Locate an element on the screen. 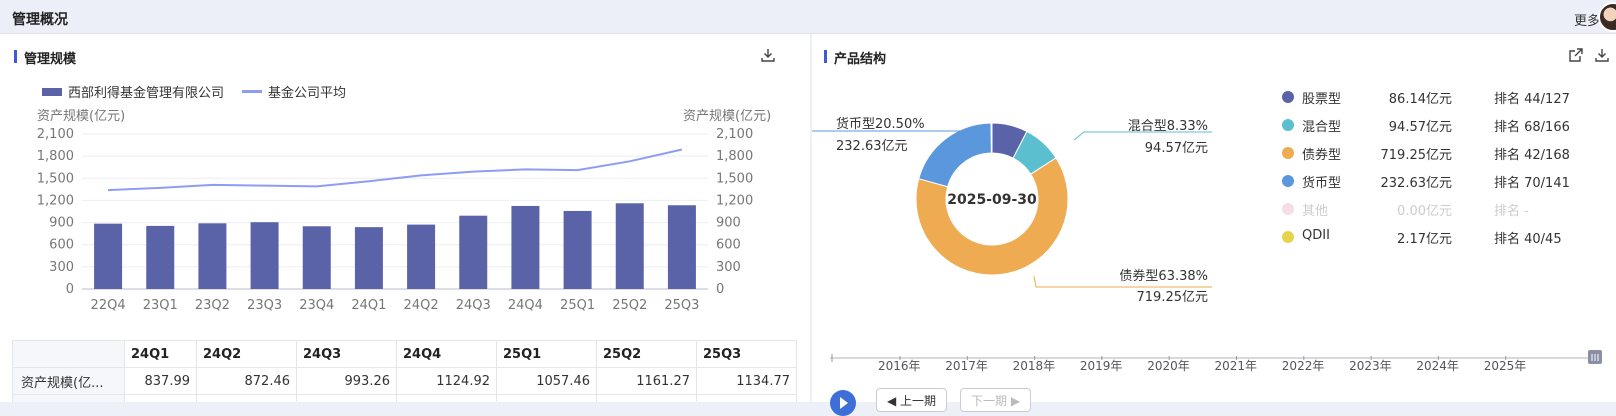 The image size is (1616, 416). y-tick-label-right: 0 is located at coordinates (720, 289).